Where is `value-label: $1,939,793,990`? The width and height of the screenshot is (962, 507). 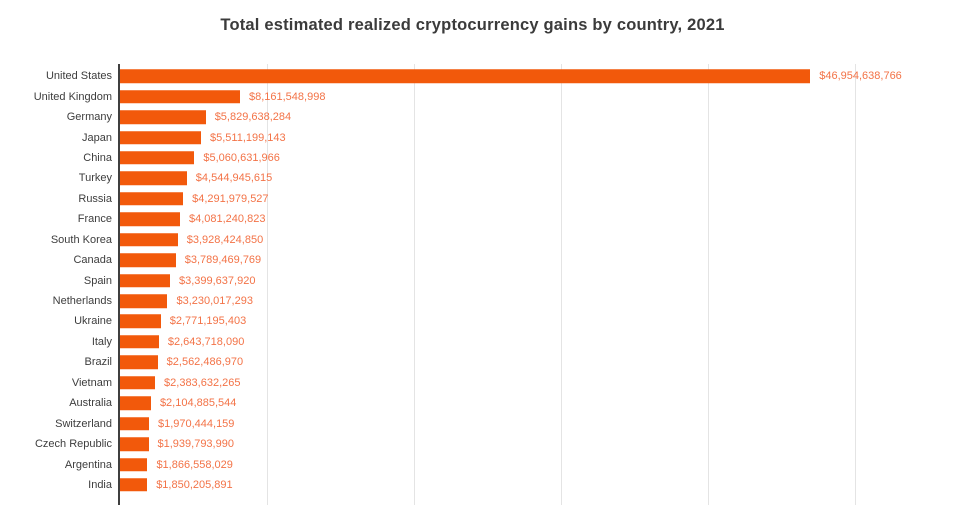 value-label: $1,939,793,990 is located at coordinates (195, 444).